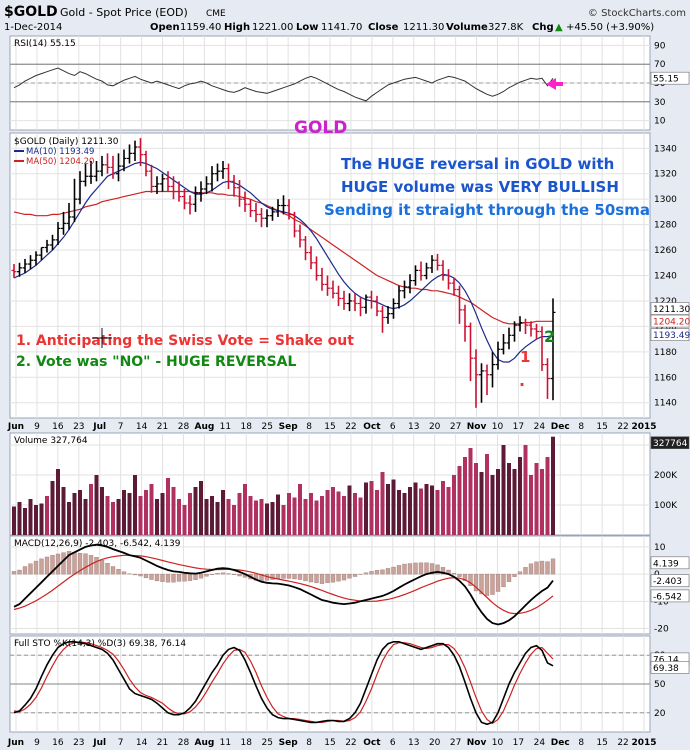 The height and width of the screenshot is (750, 690). I want to click on x-axis-top-label: 23, so click(78, 427).